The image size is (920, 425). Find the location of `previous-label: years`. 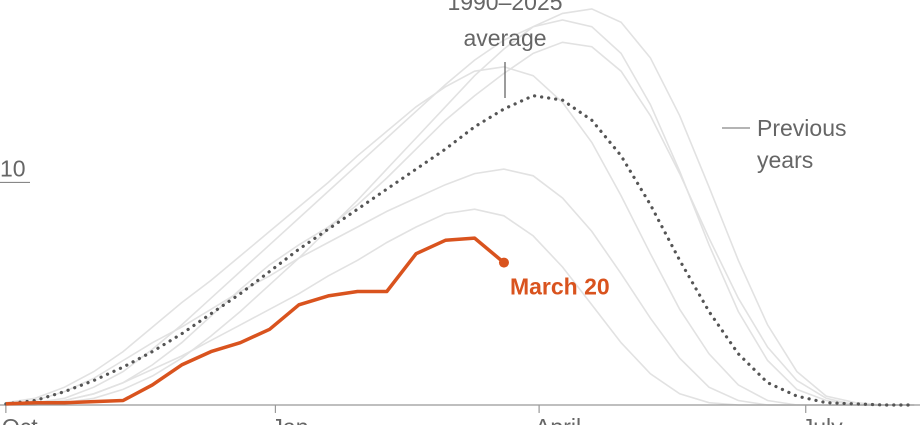

previous-label: years is located at coordinates (785, 160).